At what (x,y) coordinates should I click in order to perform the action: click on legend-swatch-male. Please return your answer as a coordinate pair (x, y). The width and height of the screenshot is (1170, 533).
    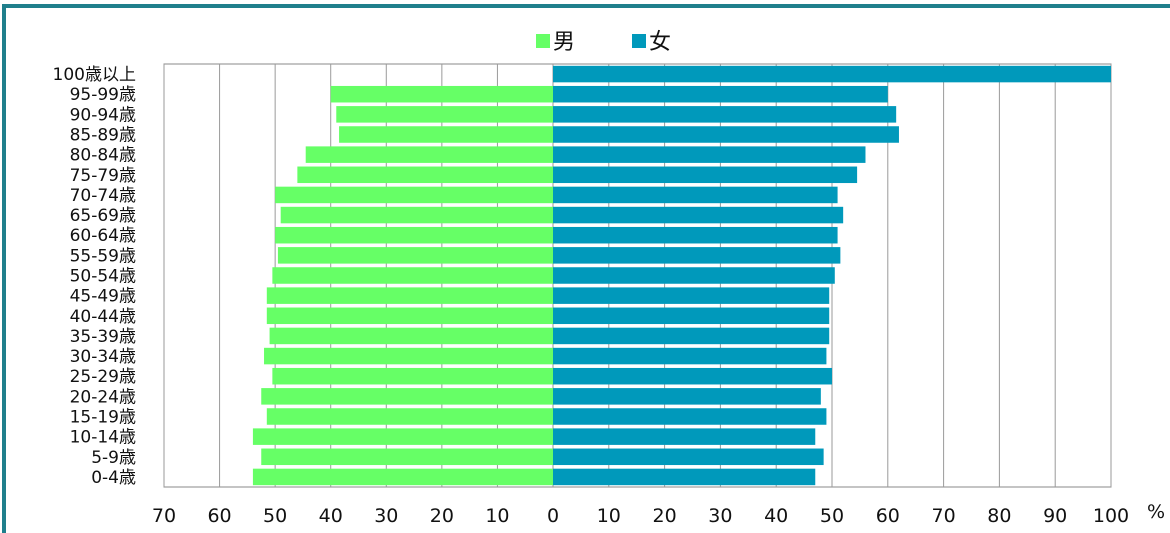
    Looking at the image, I should click on (543, 41).